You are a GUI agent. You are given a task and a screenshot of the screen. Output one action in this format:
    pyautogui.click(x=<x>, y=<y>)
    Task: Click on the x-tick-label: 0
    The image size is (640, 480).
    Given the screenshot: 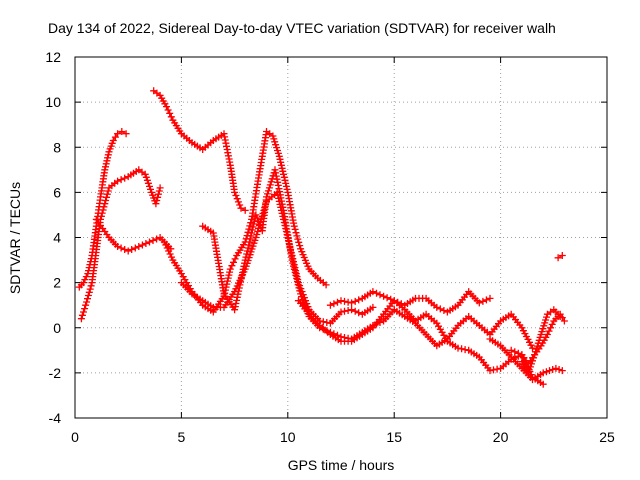 What is the action you would take?
    pyautogui.click(x=75, y=437)
    